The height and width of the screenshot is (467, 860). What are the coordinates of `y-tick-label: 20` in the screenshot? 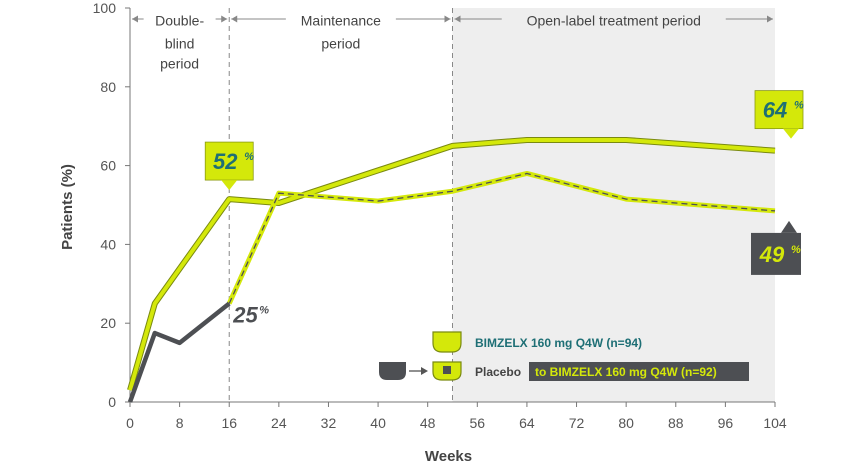 It's located at (108, 323).